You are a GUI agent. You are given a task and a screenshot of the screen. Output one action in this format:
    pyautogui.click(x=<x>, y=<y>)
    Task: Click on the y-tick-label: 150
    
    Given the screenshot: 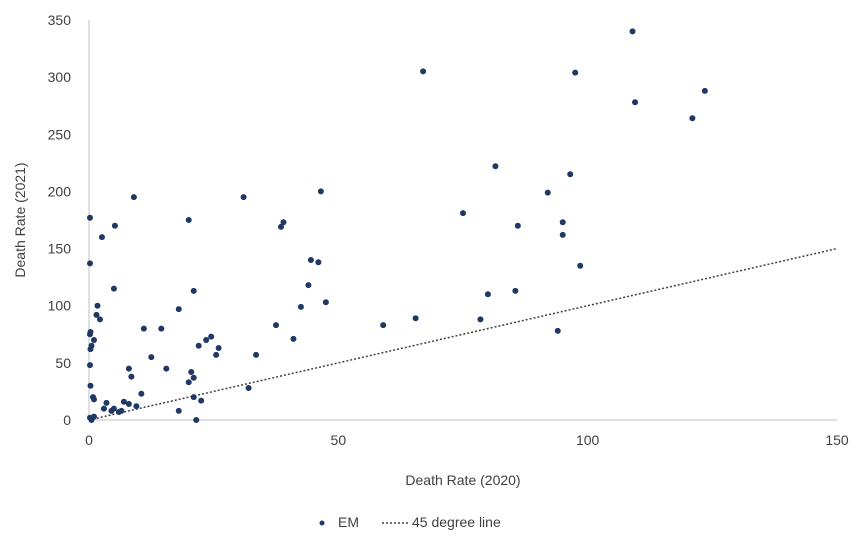 What is the action you would take?
    pyautogui.click(x=60, y=249)
    